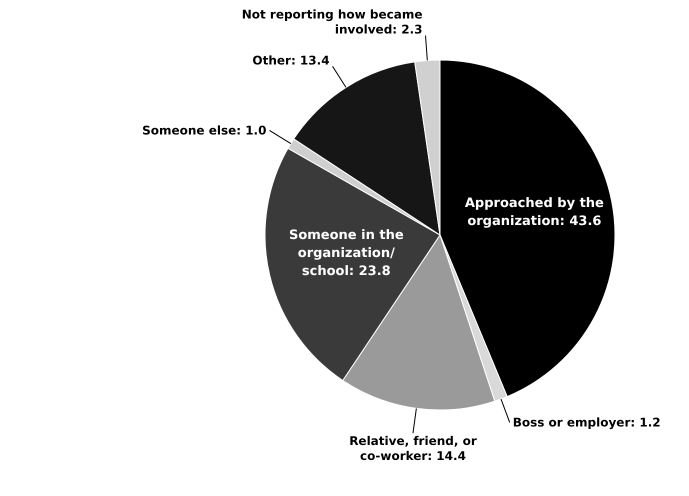 This screenshot has height=496, width=689. I want to click on slice-label: Other: 13.4, so click(291, 60).